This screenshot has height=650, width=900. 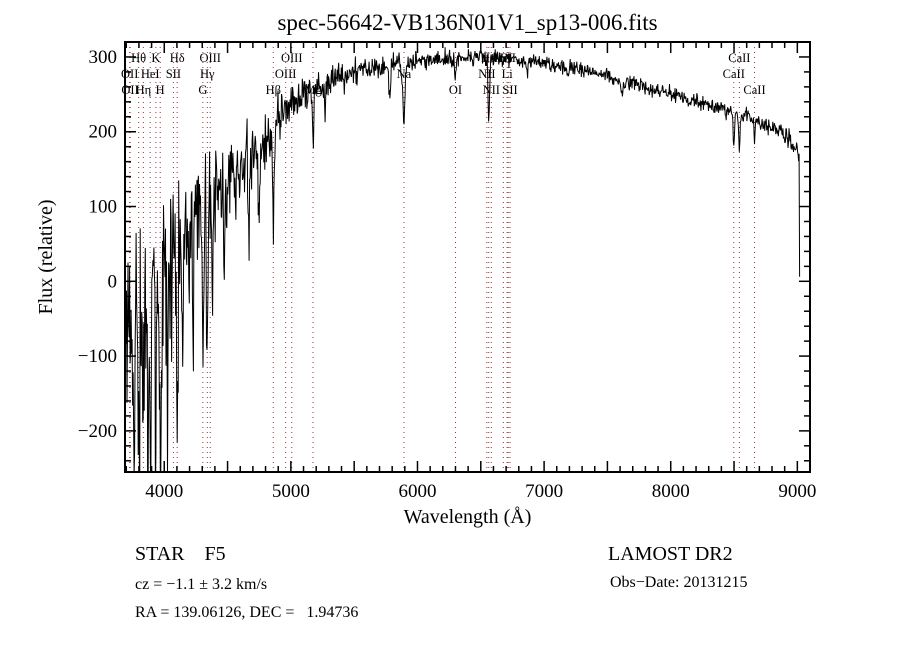 I want to click on x-tick-label: 6000, so click(x=417, y=491).